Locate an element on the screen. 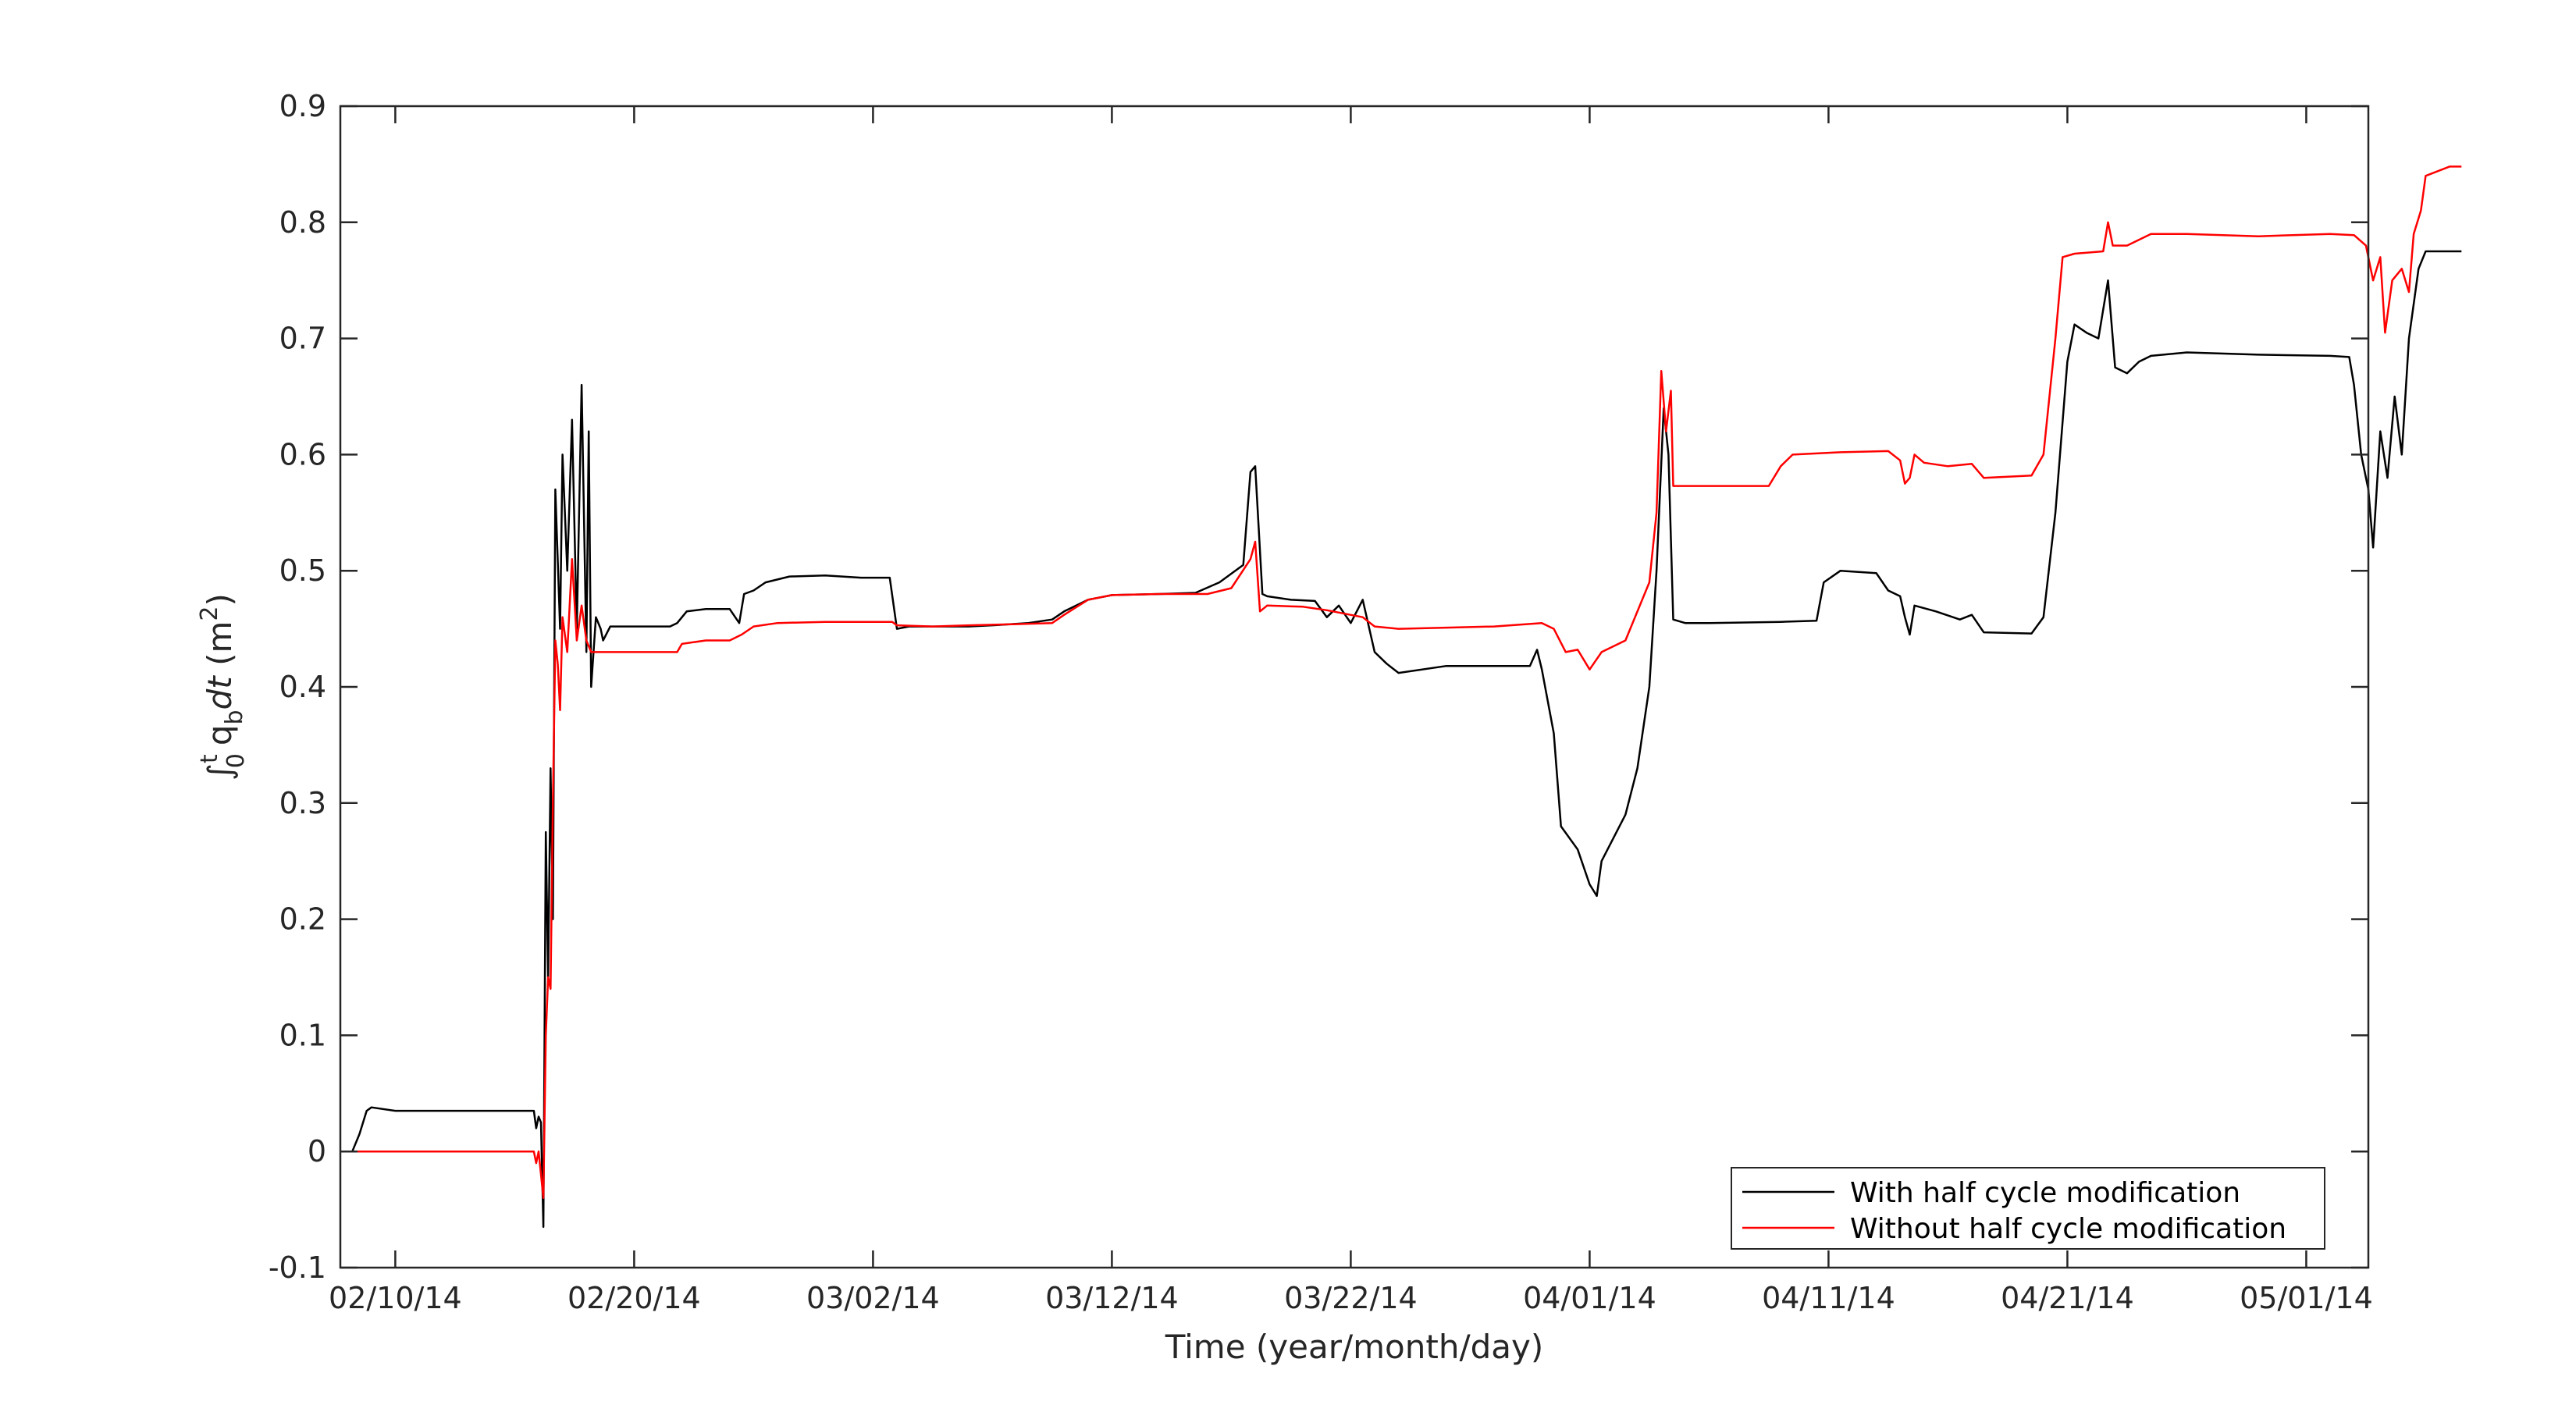 The height and width of the screenshot is (1405, 2576). y-tick-label: 0.2 is located at coordinates (302, 919).